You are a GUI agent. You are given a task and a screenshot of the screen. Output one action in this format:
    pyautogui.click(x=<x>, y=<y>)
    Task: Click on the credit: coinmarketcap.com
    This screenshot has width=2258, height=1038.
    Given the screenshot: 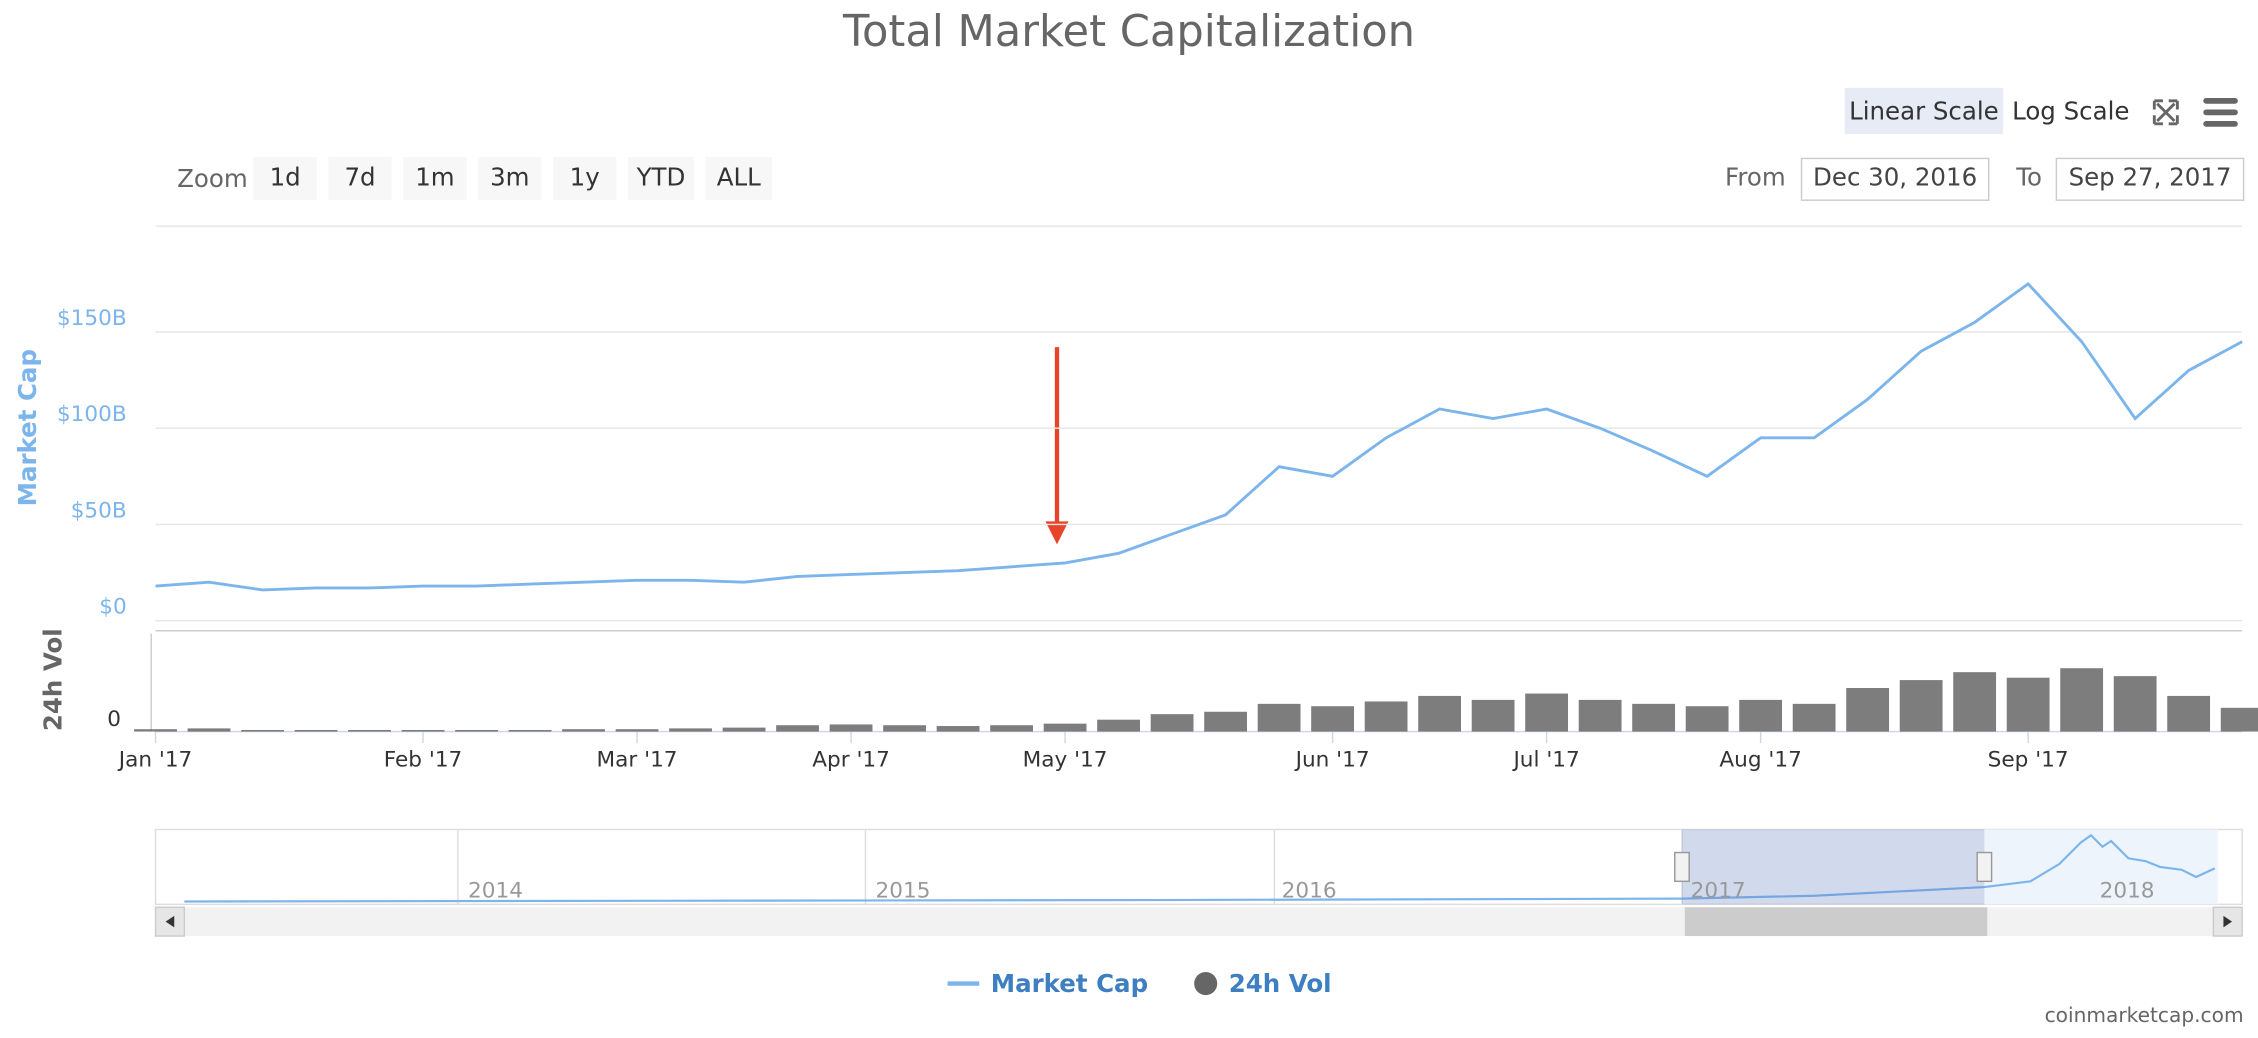 What is the action you would take?
    pyautogui.click(x=2144, y=1015)
    